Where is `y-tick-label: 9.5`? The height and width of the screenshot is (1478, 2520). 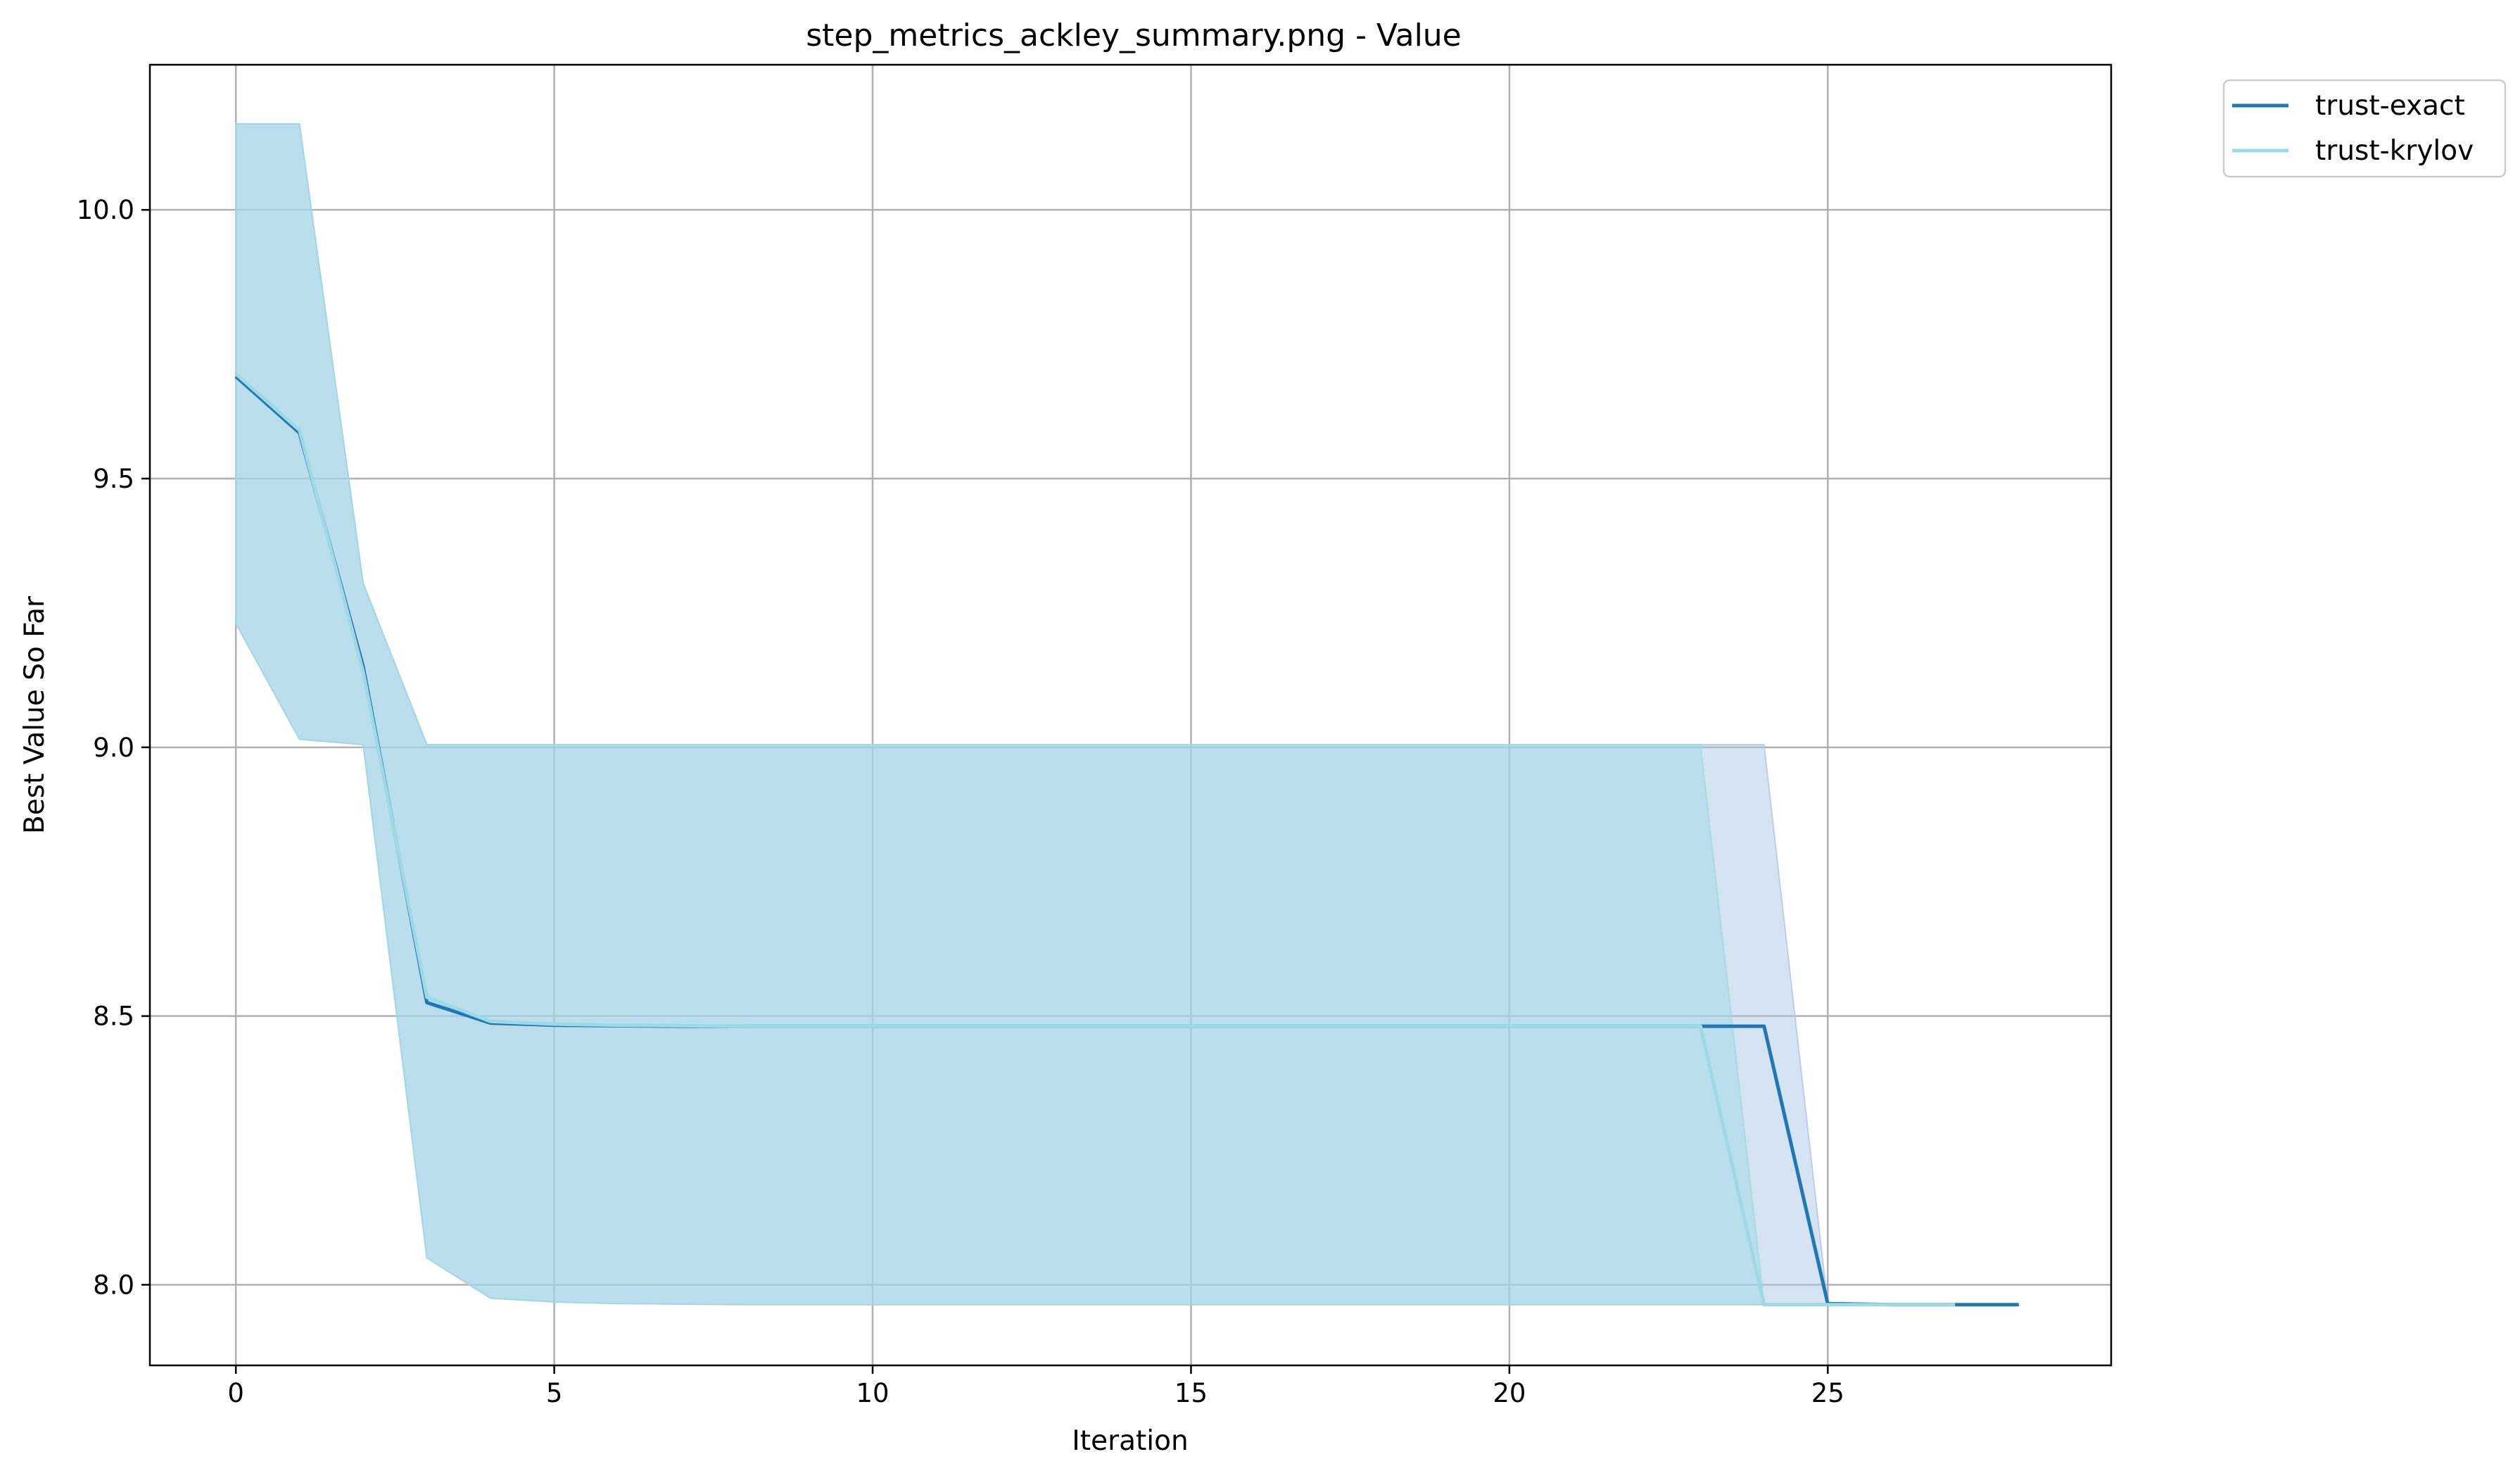 y-tick-label: 9.5 is located at coordinates (113, 479).